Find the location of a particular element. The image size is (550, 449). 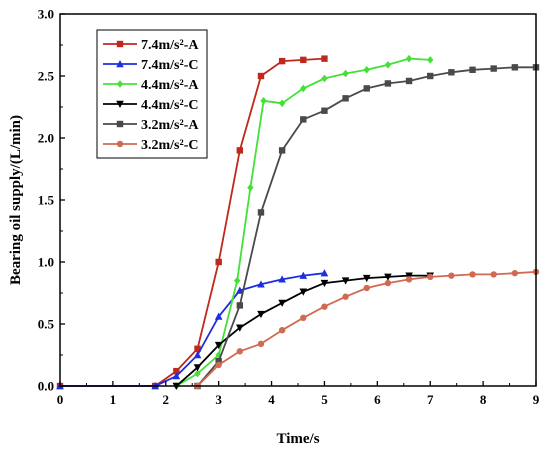

y-tick-label: 1.0 is located at coordinates (46, 262).